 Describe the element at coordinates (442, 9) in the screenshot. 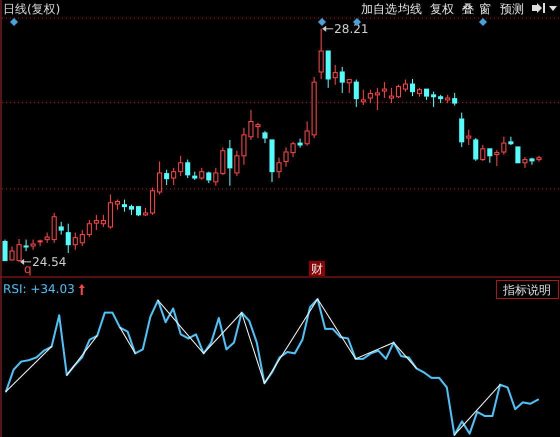

I see `text: 复权` at that location.